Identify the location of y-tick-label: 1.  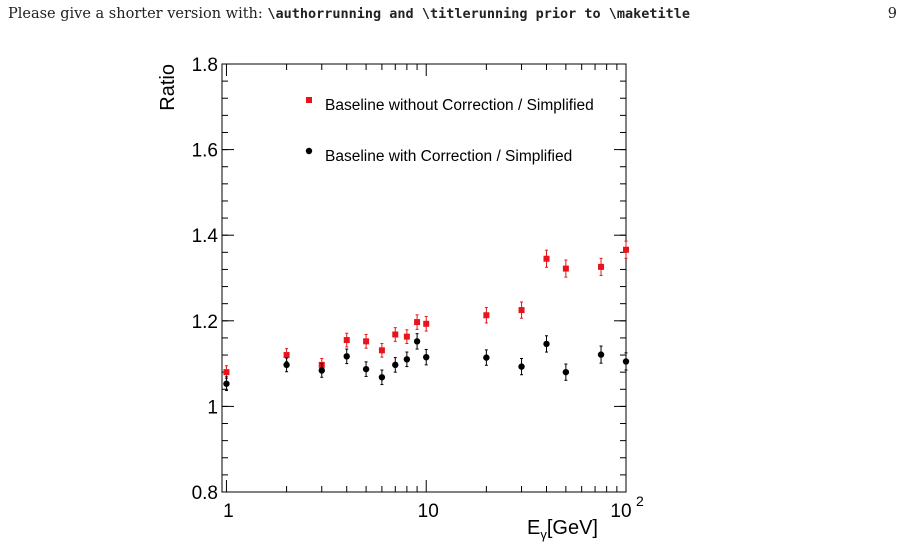
(212, 407).